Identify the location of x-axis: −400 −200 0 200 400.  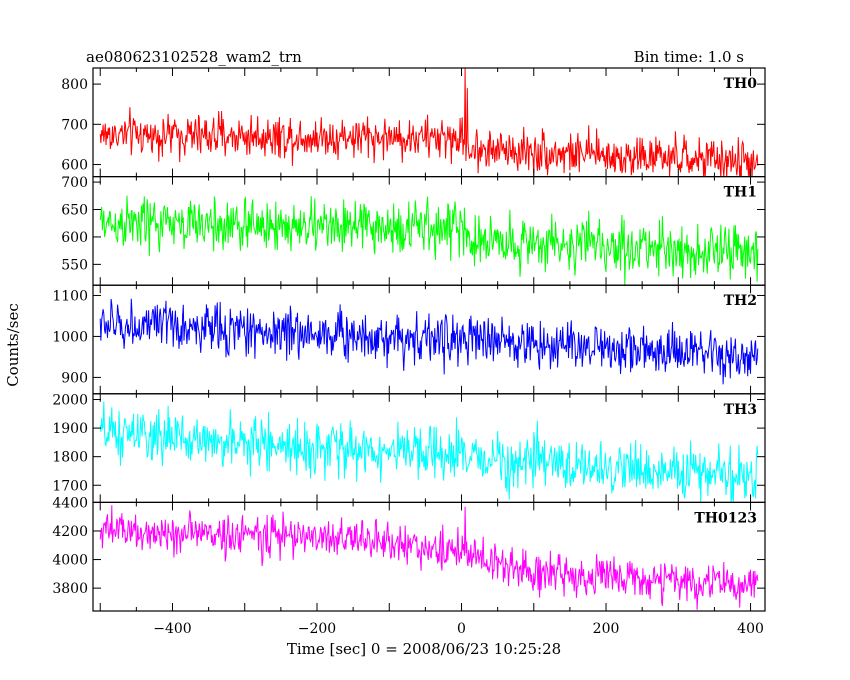
(458, 629).